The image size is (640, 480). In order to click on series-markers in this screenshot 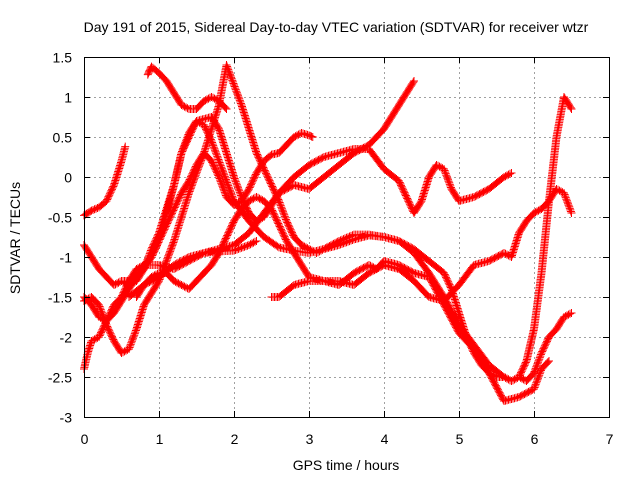, I will do `click(105, 181)`.